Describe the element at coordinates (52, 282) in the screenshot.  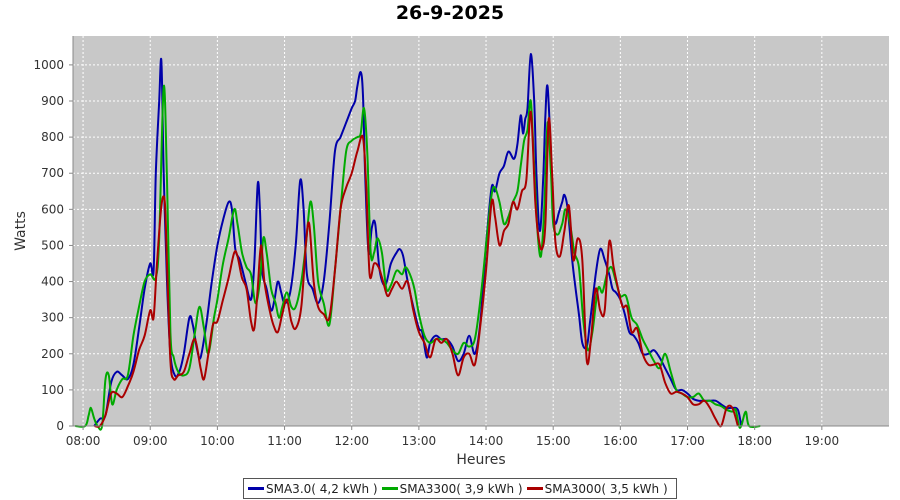
I see `y-tick-label: 400` at that location.